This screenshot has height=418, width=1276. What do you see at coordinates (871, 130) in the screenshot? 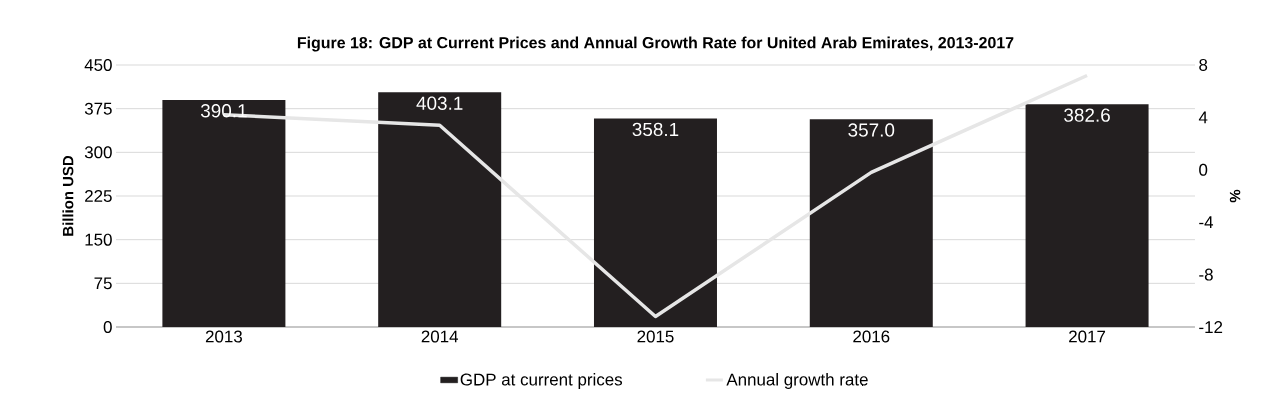
I see `data-label: 357.0` at bounding box center [871, 130].